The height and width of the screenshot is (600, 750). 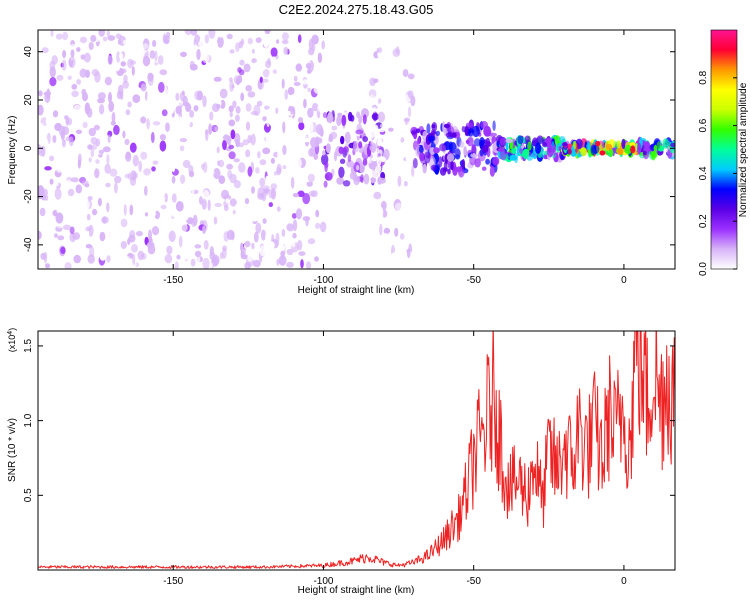 I want to click on figure-title: C2E2.2024.275.18.43.G05, so click(x=356, y=9).